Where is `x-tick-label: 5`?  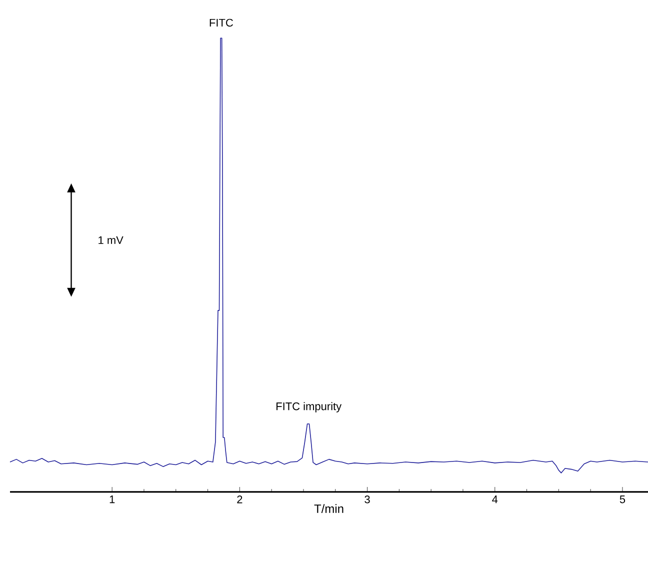 x-tick-label: 5 is located at coordinates (623, 500).